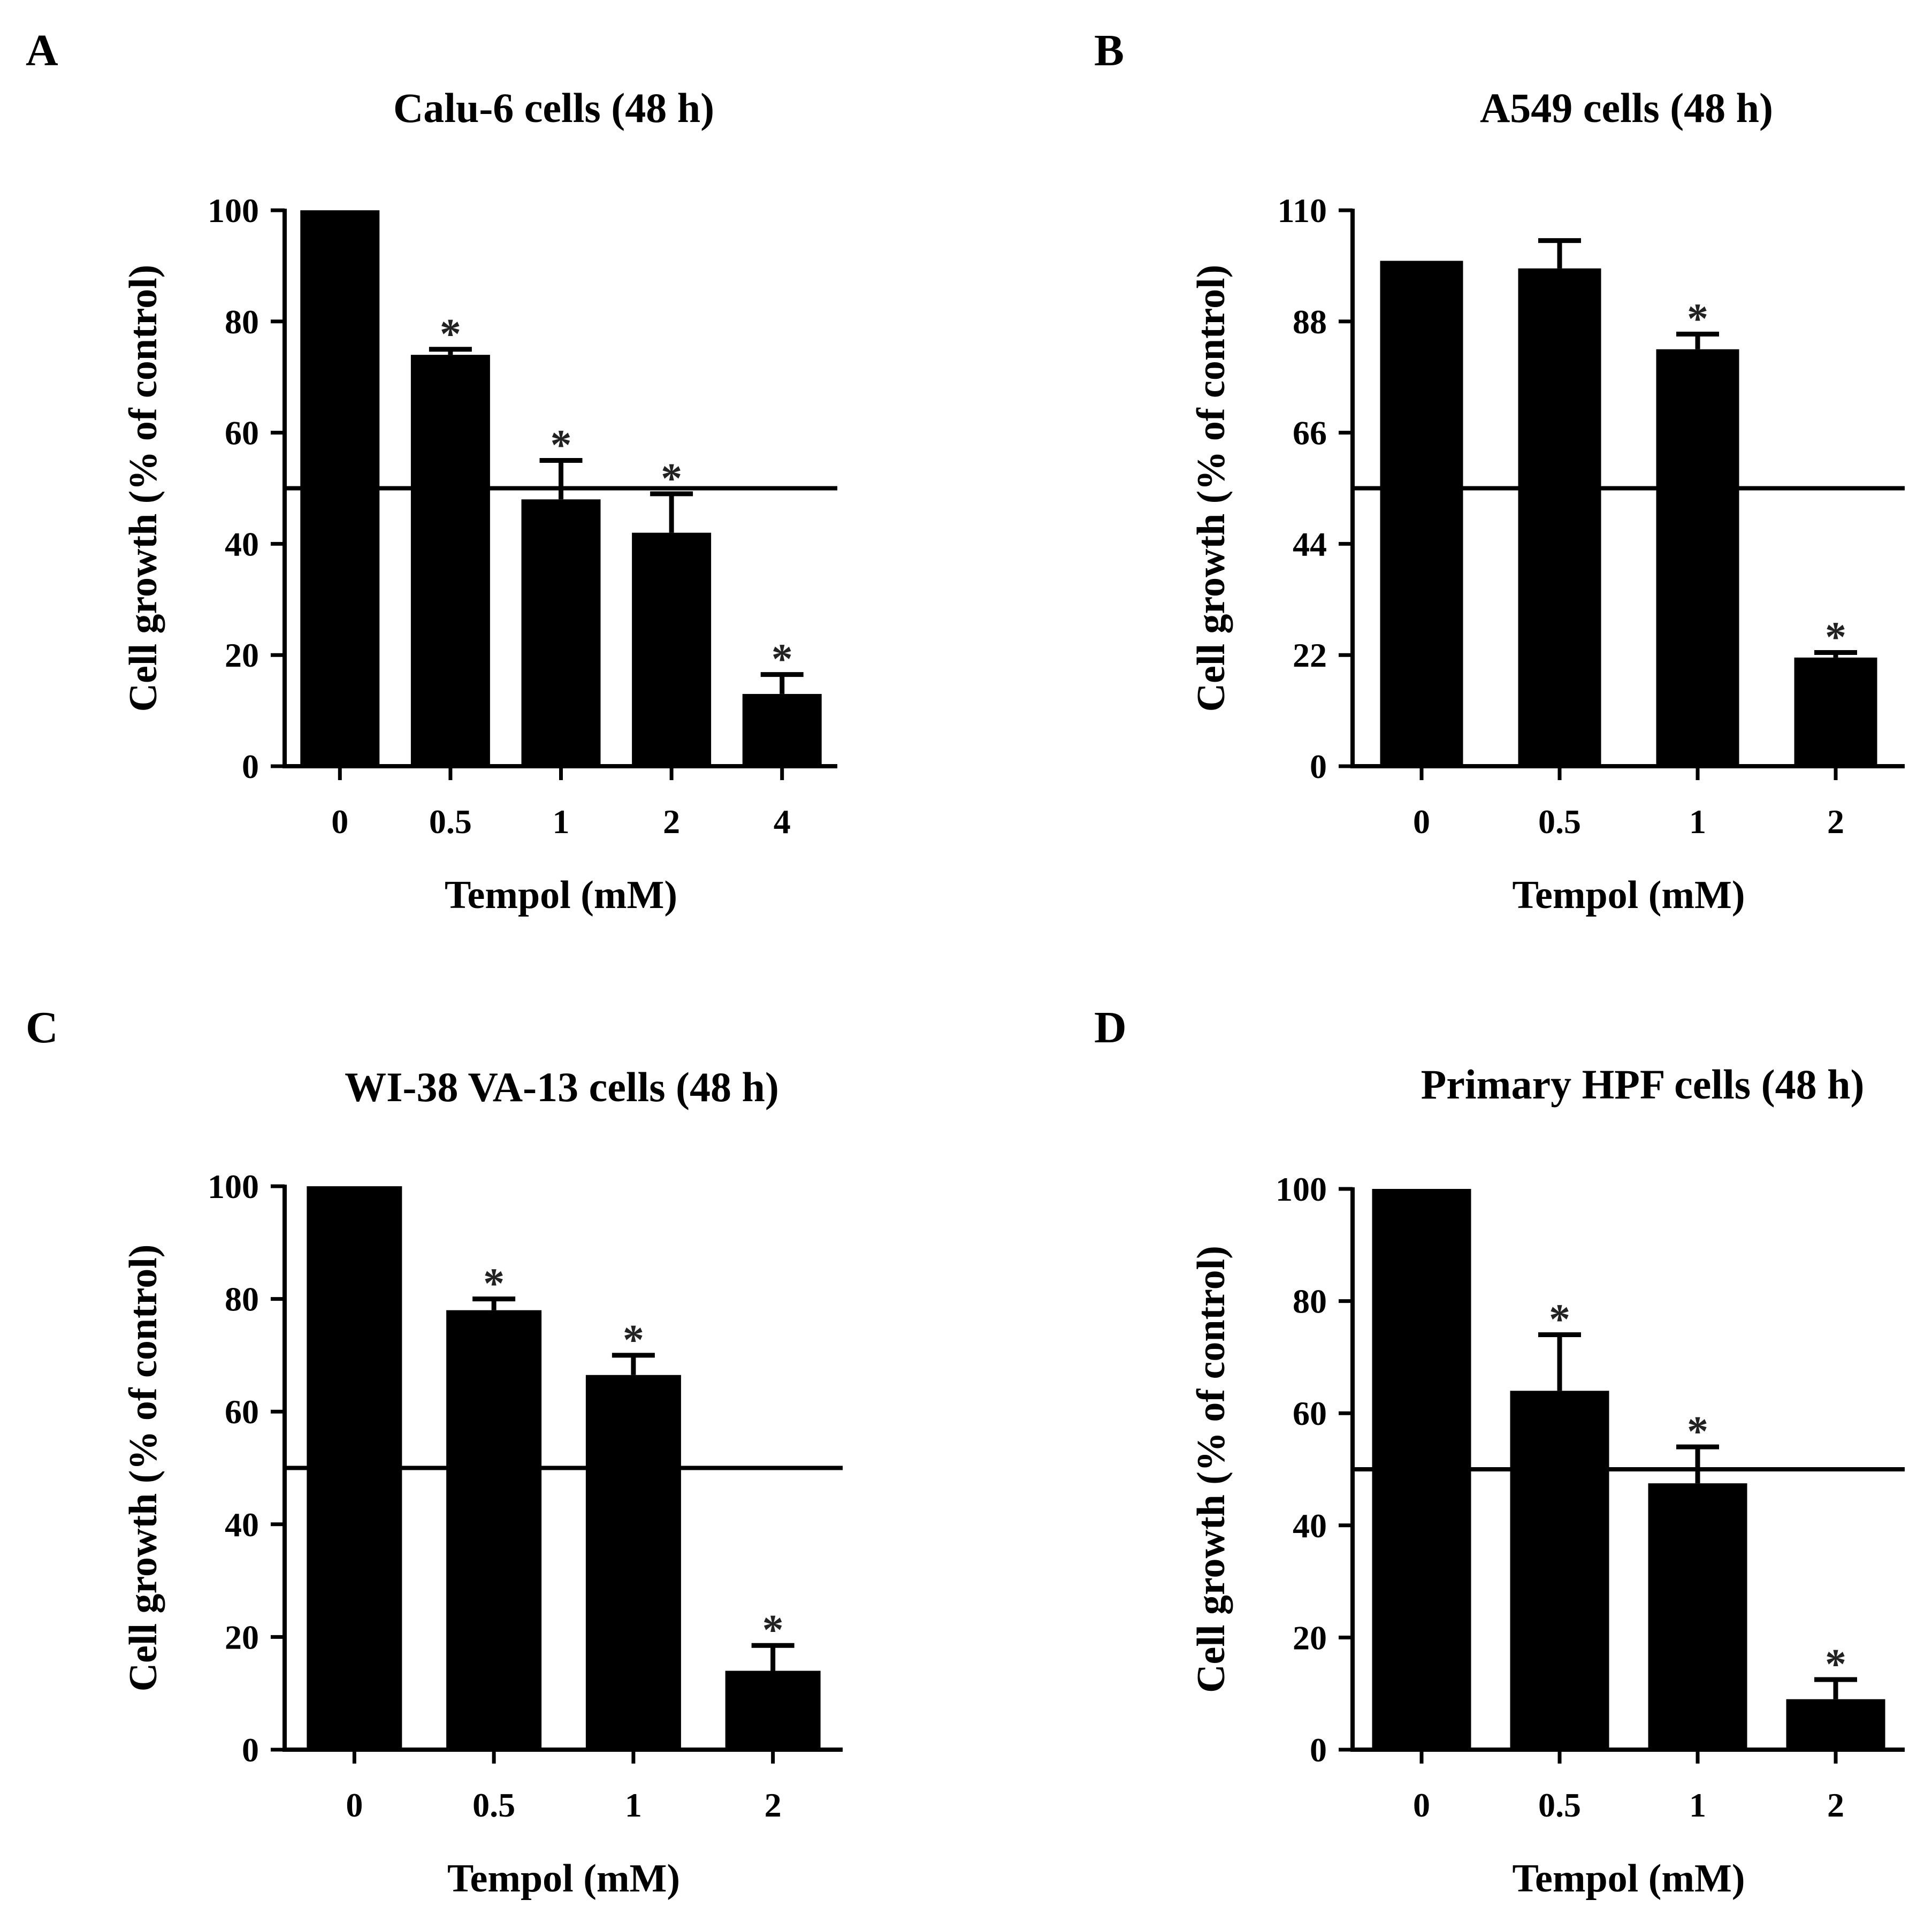  Describe the element at coordinates (42, 50) in the screenshot. I see `panel-letter: A` at that location.